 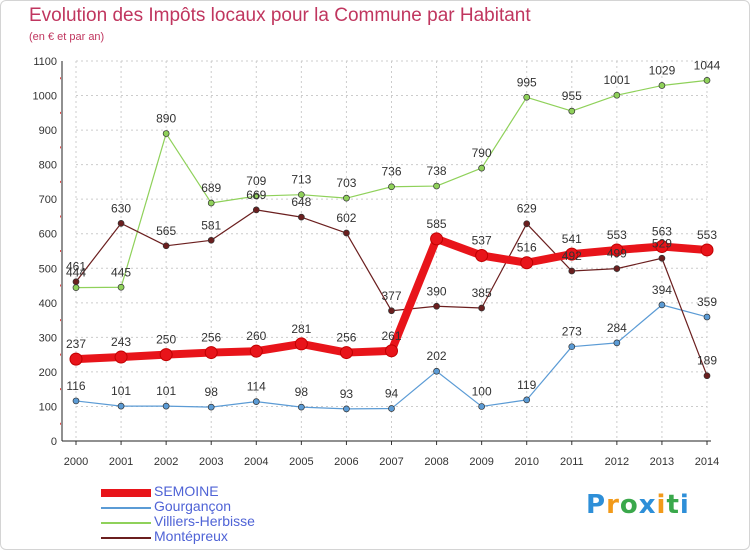 What do you see at coordinates (48, 235) in the screenshot?
I see `y-tick-label: 600` at bounding box center [48, 235].